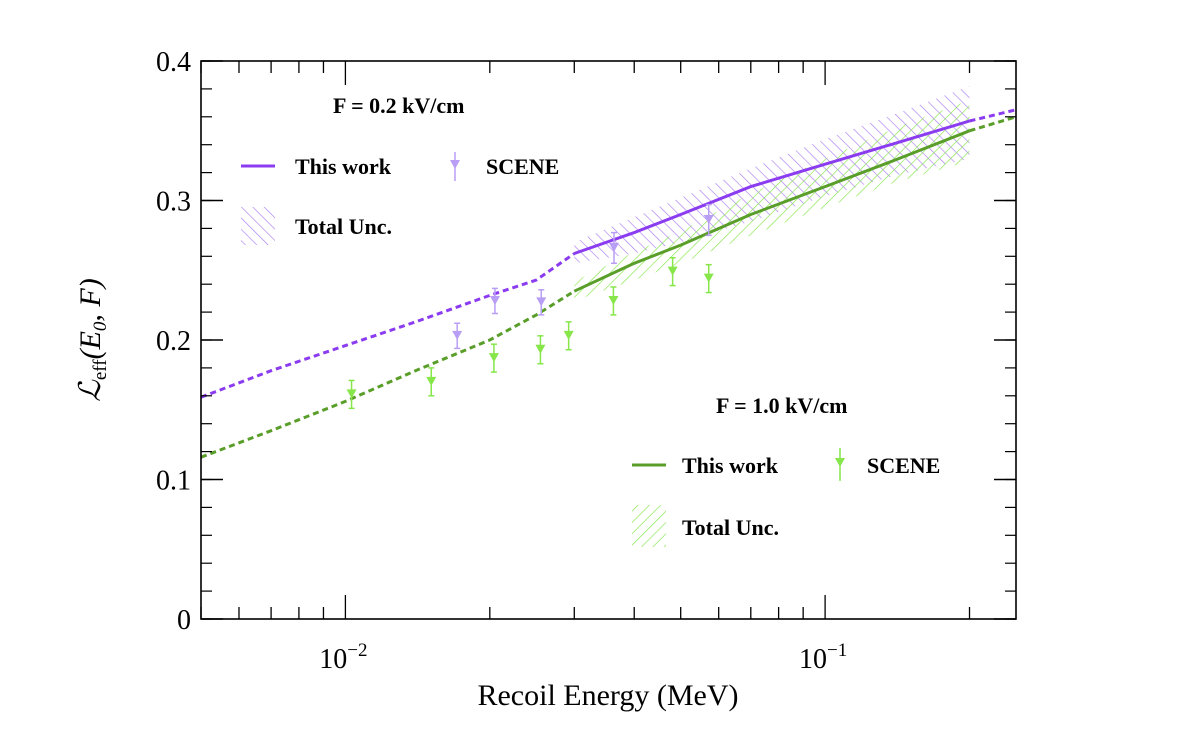 The height and width of the screenshot is (754, 1181). I want to click on legend-low-marker-swatch, so click(455, 166).